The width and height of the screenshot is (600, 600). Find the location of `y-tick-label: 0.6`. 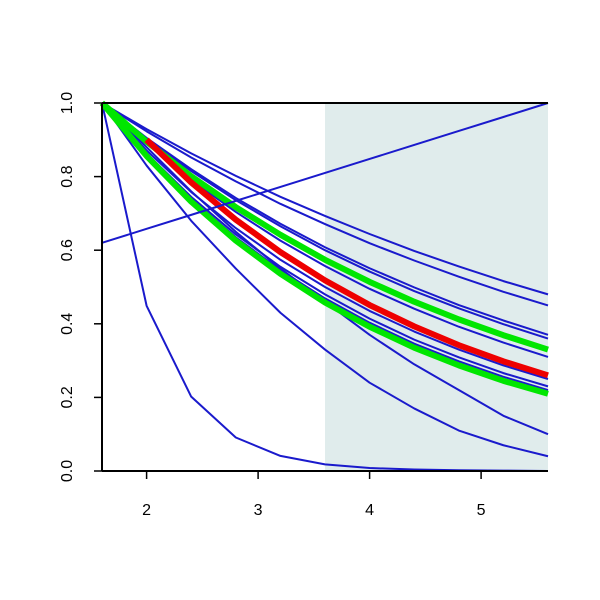

y-tick-label: 0.6 is located at coordinates (67, 250).